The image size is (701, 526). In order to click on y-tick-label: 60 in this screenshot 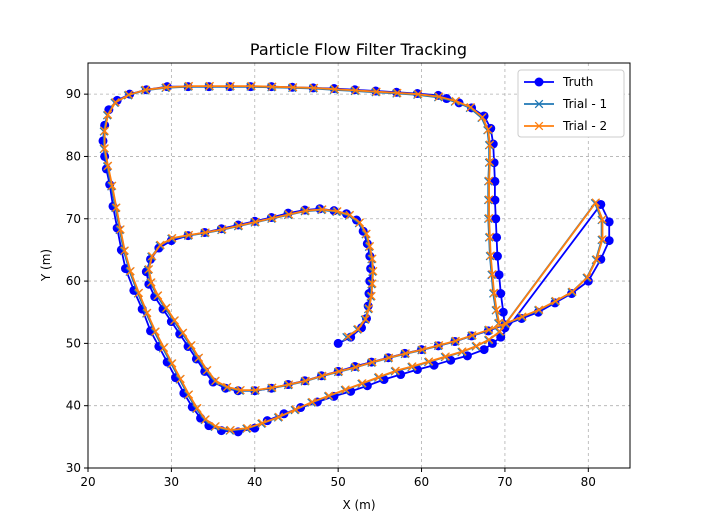, I will do `click(73, 281)`.